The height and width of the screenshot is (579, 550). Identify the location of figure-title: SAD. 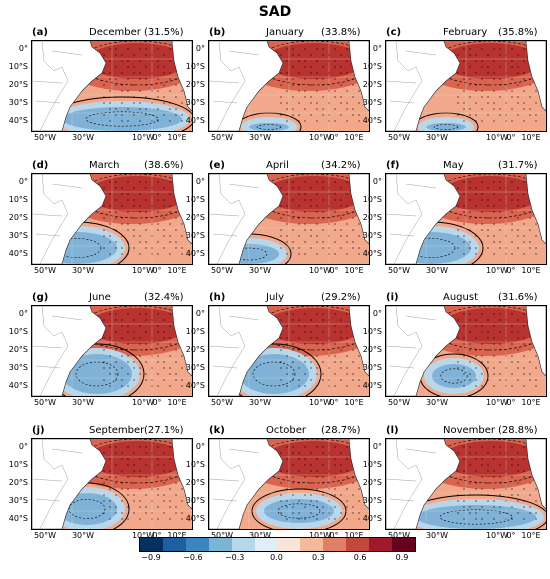
(275, 12).